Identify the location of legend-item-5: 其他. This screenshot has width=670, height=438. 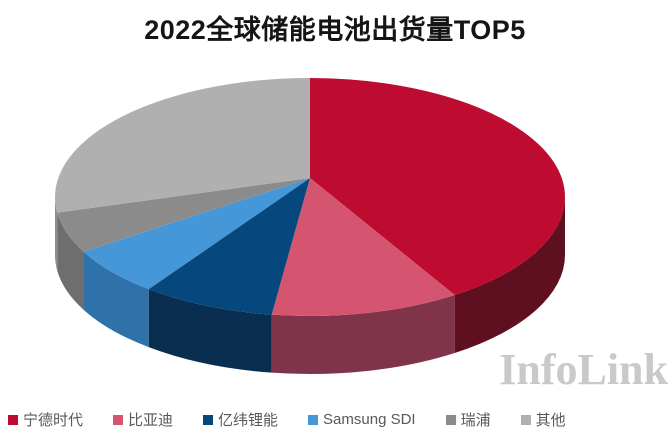
(543, 419).